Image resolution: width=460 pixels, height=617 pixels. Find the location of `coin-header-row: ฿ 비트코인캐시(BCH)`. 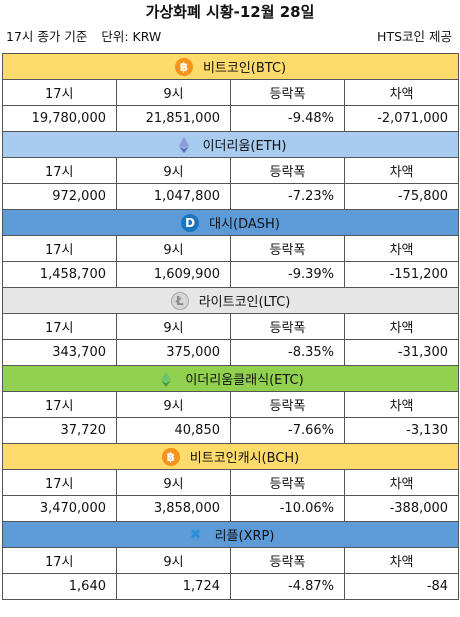

coin-header-row: ฿ 비트코인캐시(BCH) is located at coordinates (230, 456).